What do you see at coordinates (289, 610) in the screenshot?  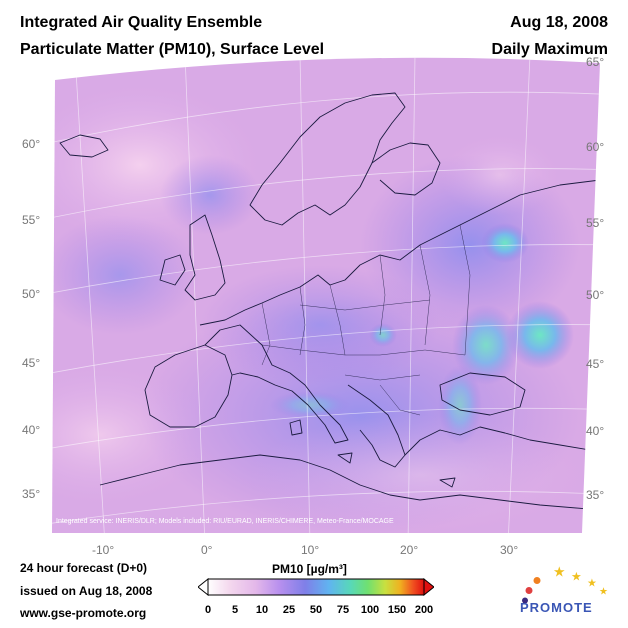 I see `colorbar-tick: 25` at bounding box center [289, 610].